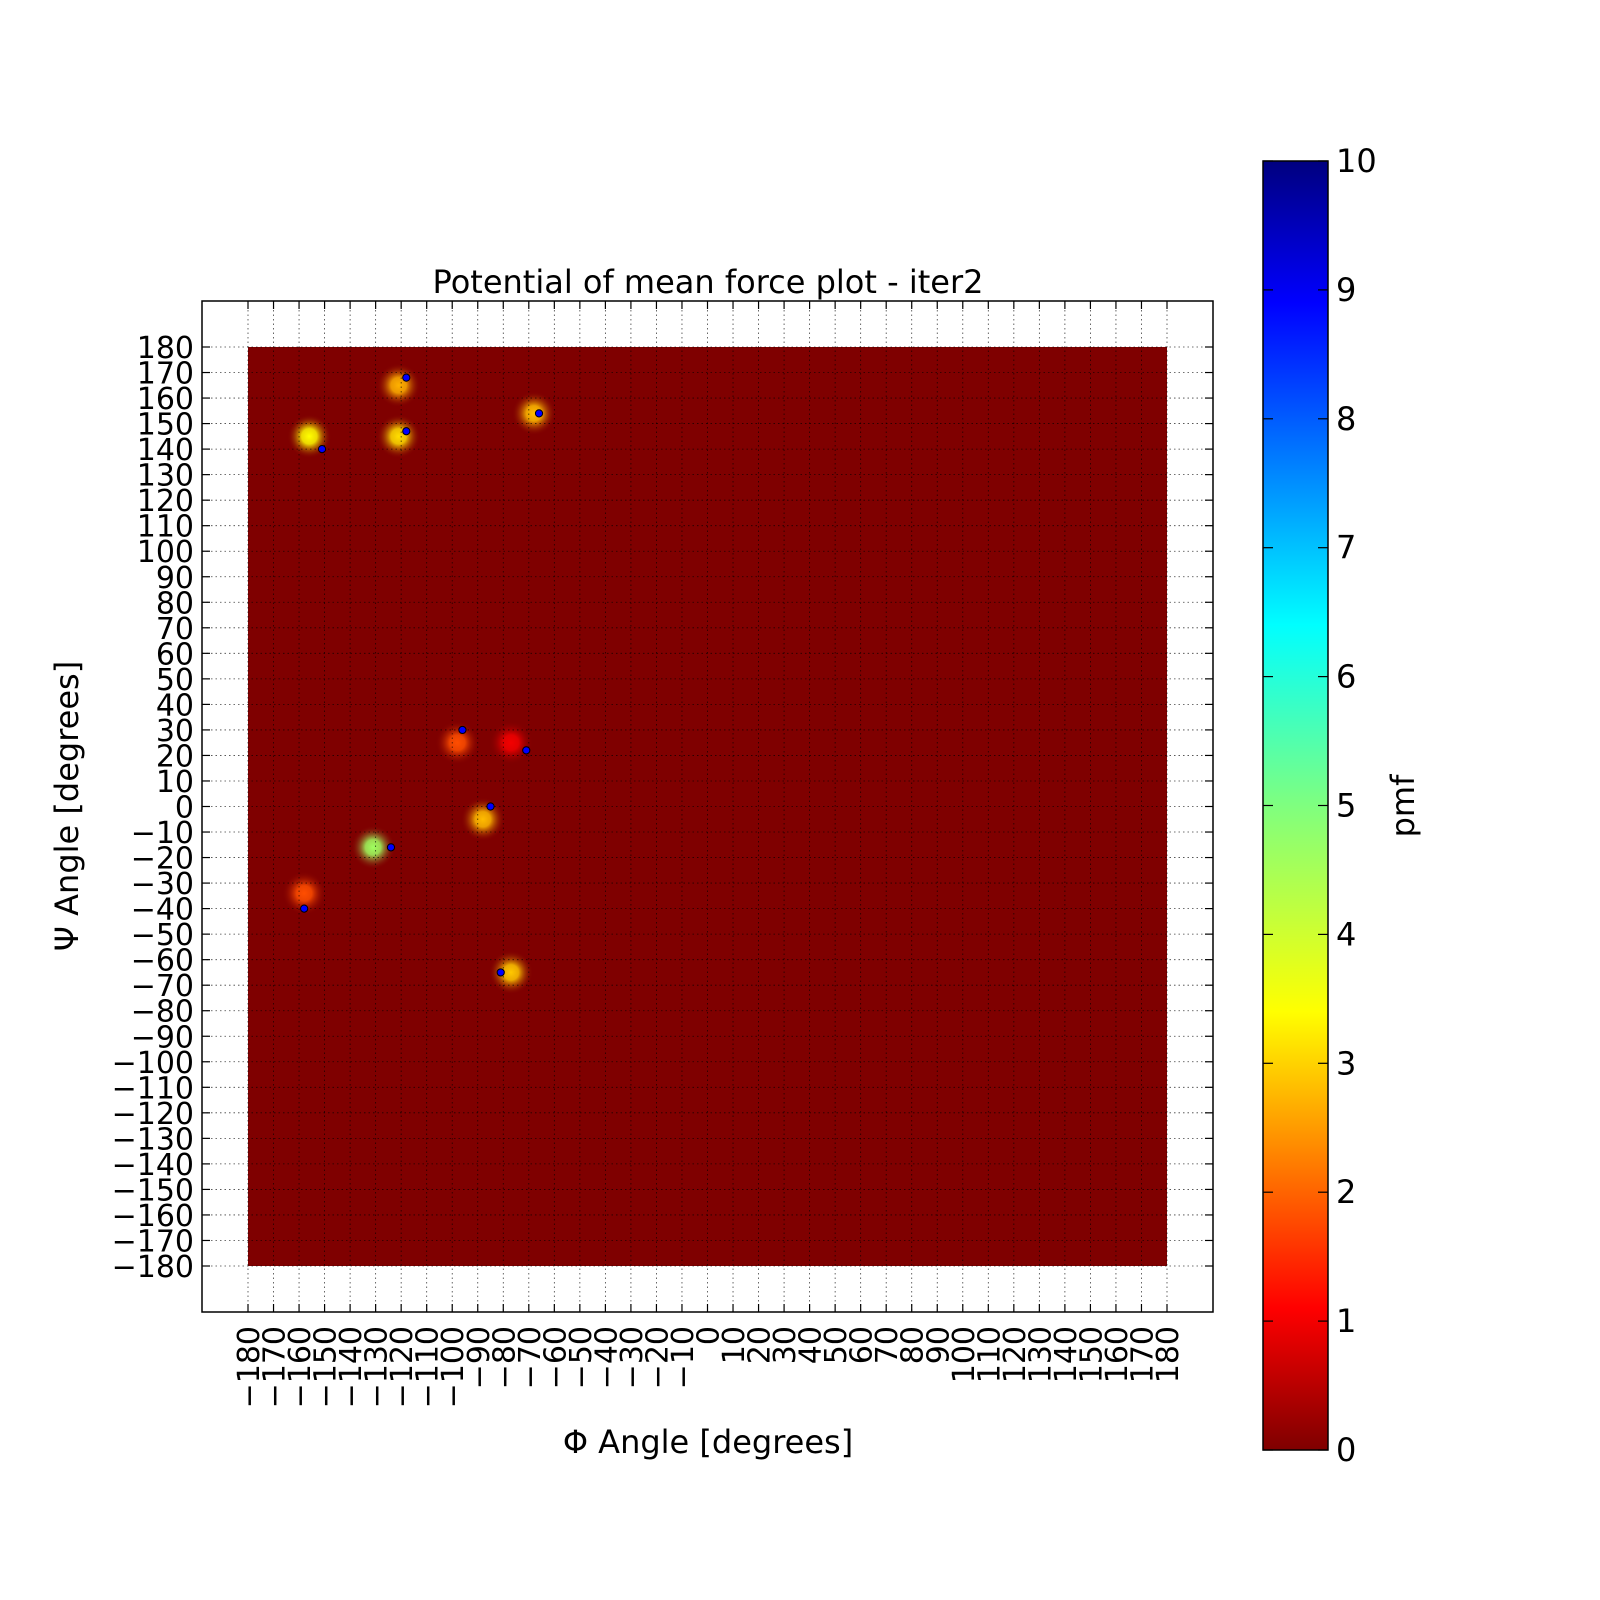 This screenshot has height=1600, width=1600. Describe the element at coordinates (165, 399) in the screenshot. I see `y-tick-label: 160` at that location.